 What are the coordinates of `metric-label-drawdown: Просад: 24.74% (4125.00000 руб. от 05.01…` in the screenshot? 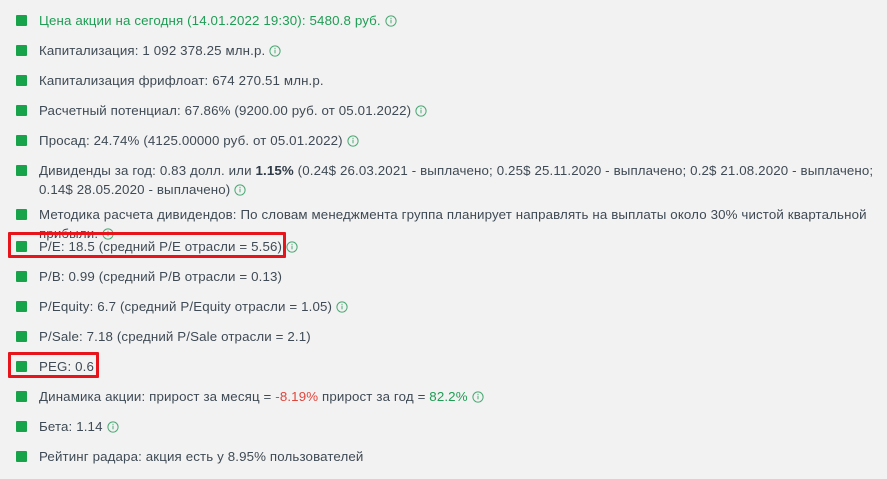 It's located at (460, 140).